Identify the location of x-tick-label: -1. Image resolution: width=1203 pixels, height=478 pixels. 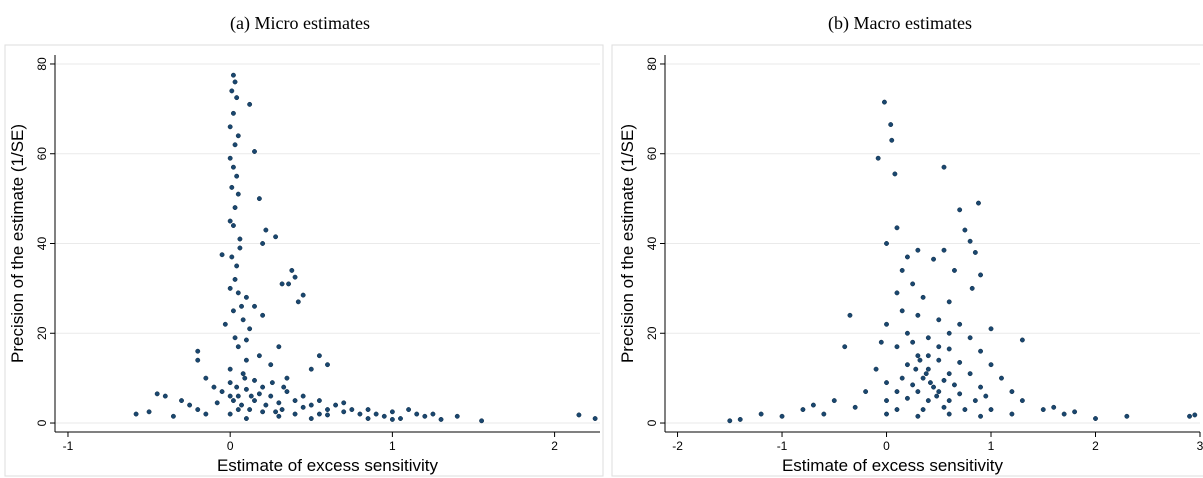
(68, 446).